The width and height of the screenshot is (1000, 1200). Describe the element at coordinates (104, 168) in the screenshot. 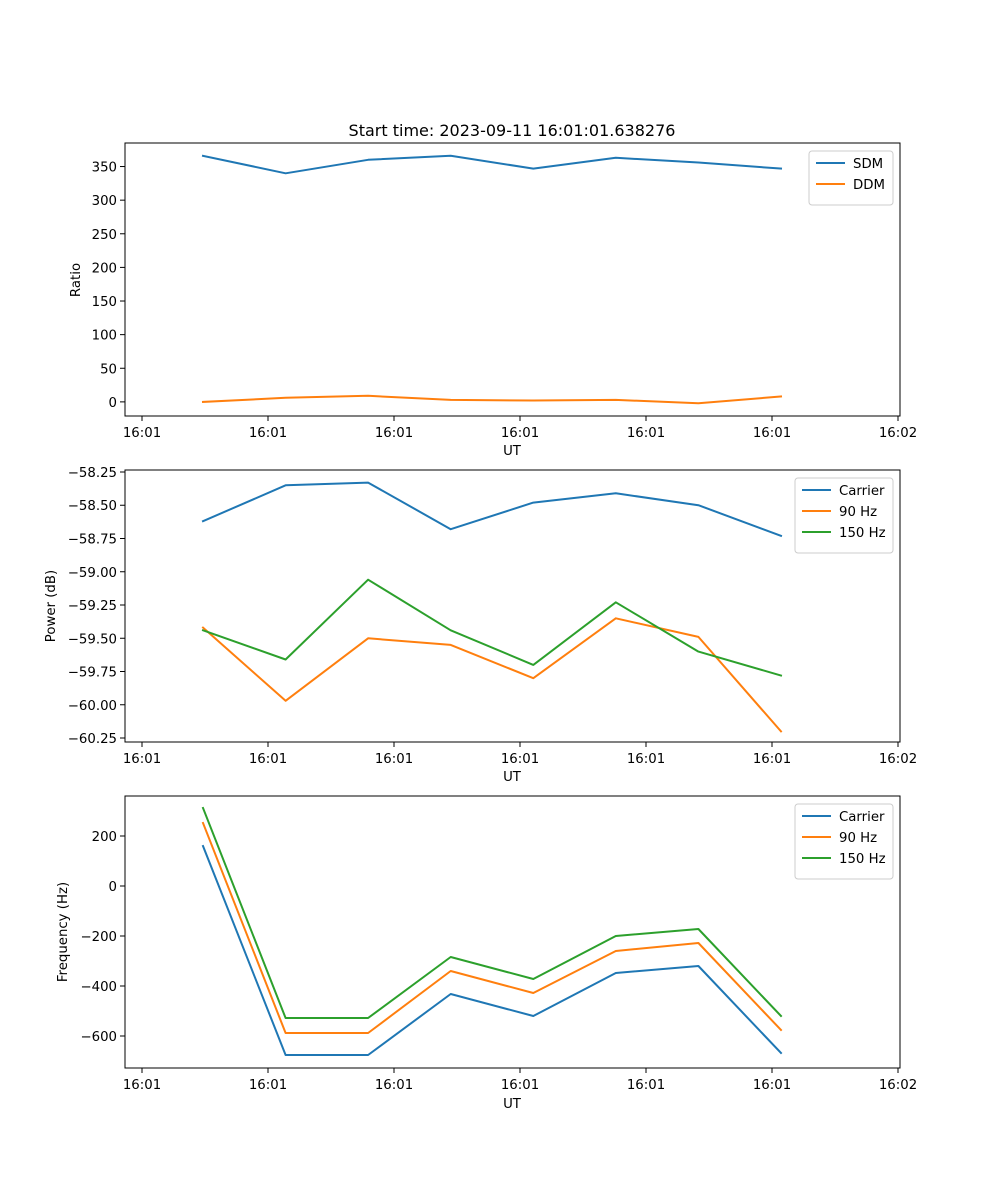

I see `y-tick-label: 350` at that location.